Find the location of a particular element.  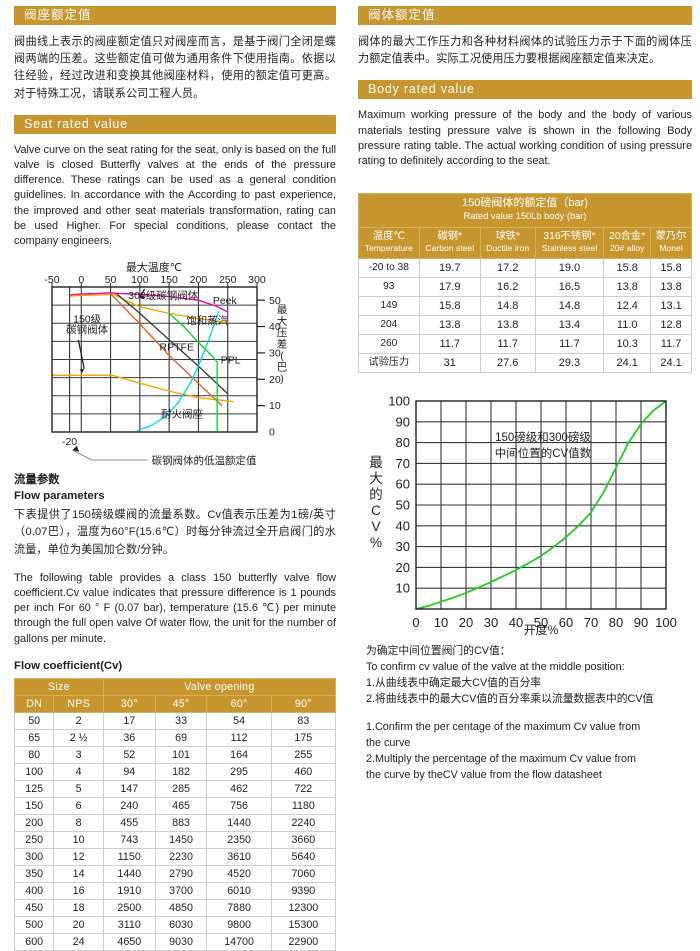

cv-data-curve is located at coordinates (541, 505).